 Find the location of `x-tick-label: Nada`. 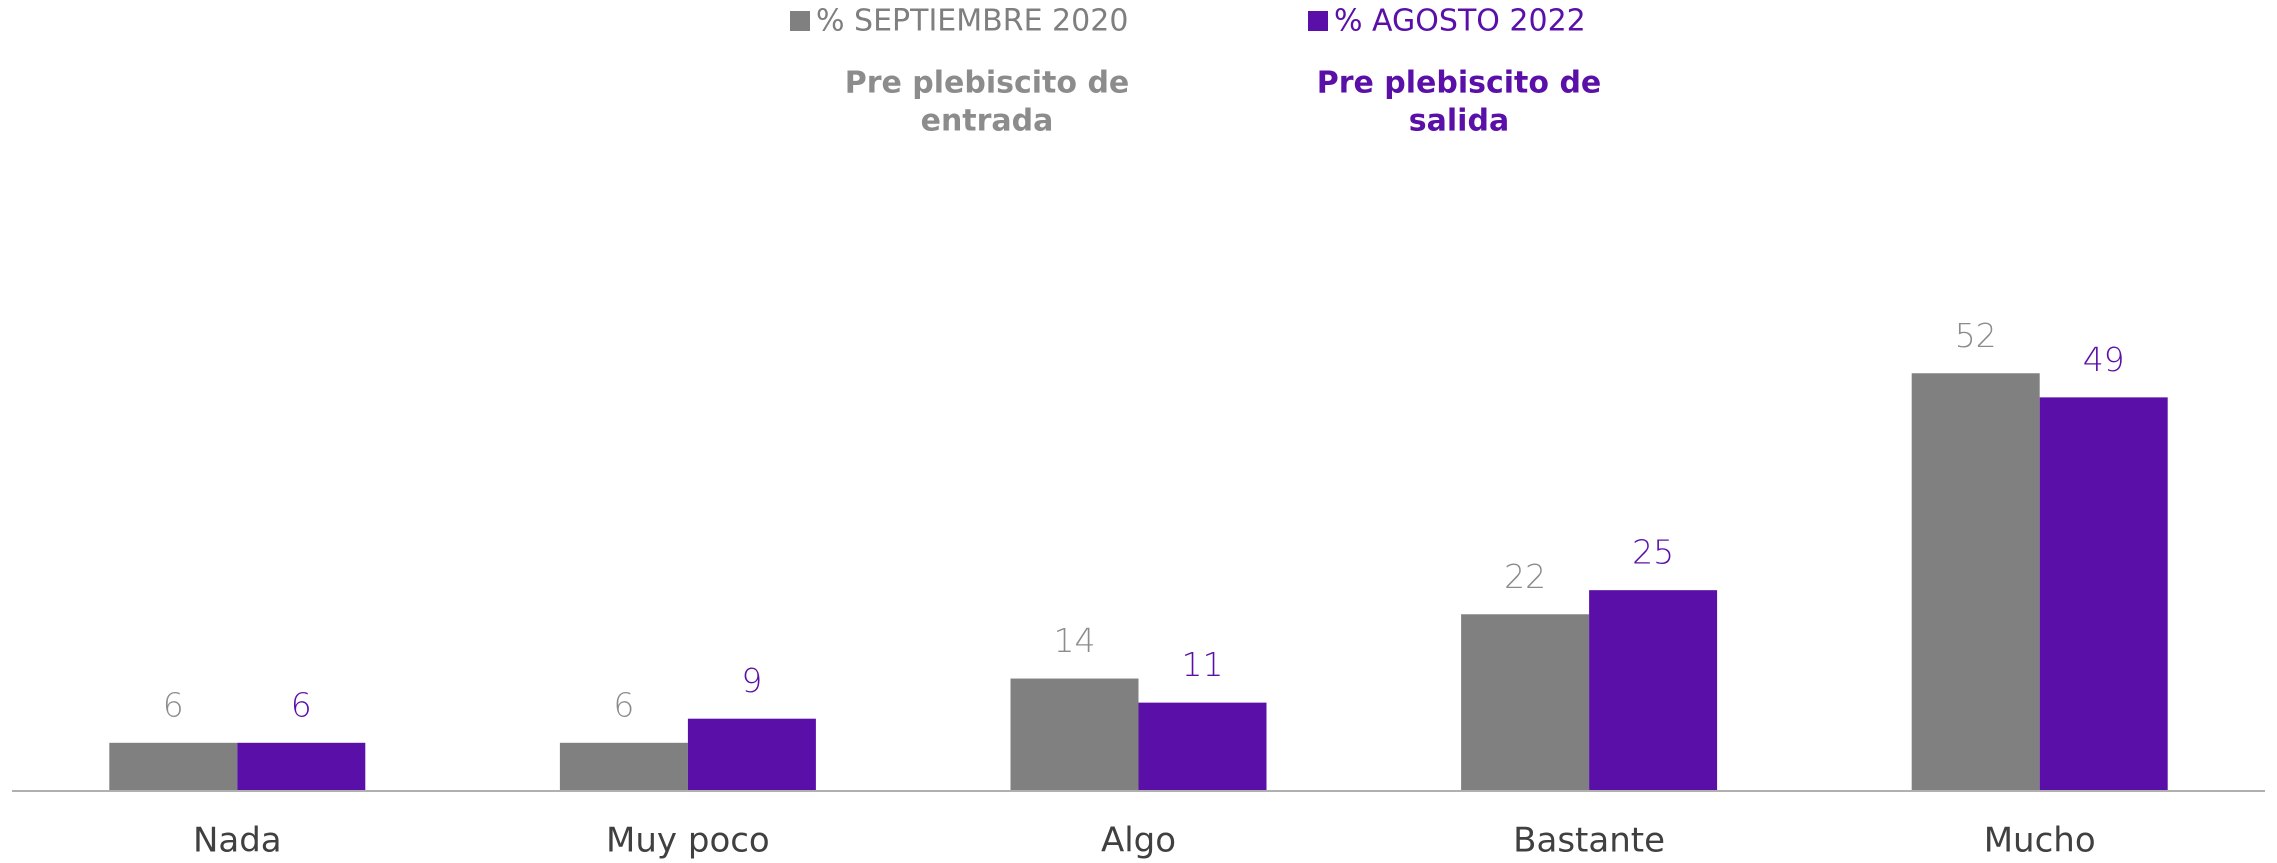

x-tick-label: Nada is located at coordinates (237, 841).